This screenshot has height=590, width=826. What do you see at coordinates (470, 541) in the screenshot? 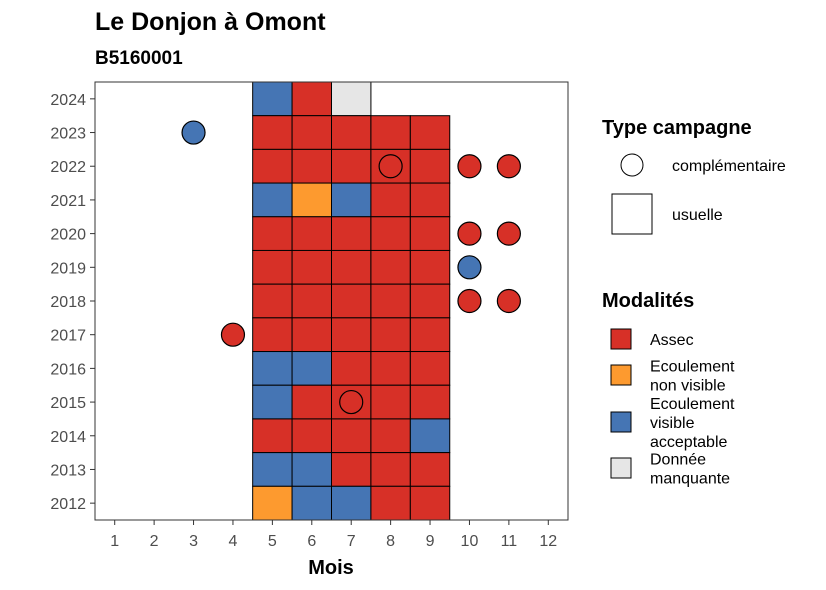
I see `x-tick-label: 10` at bounding box center [470, 541].